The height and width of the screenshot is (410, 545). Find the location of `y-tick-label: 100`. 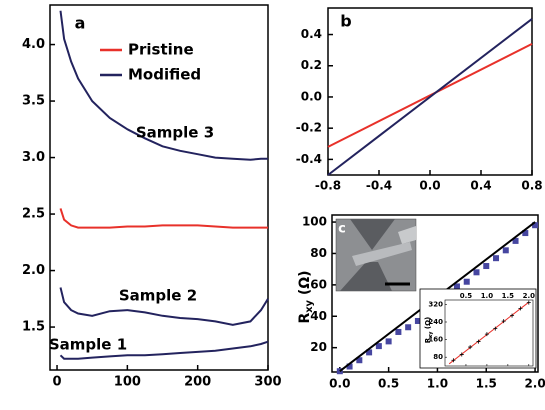

y-tick-label: 100 is located at coordinates (314, 222).